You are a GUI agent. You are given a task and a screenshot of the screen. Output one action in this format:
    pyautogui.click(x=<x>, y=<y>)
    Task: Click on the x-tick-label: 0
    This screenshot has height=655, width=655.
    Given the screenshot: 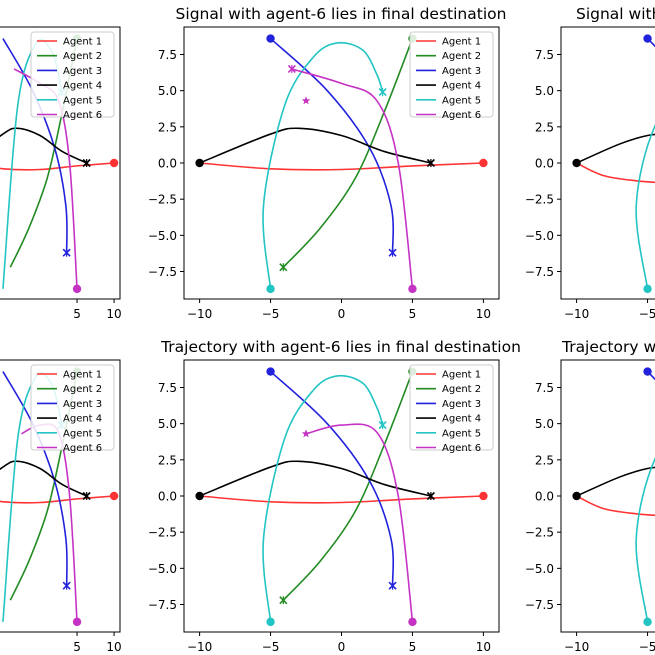 What is the action you would take?
    pyautogui.click(x=342, y=647)
    